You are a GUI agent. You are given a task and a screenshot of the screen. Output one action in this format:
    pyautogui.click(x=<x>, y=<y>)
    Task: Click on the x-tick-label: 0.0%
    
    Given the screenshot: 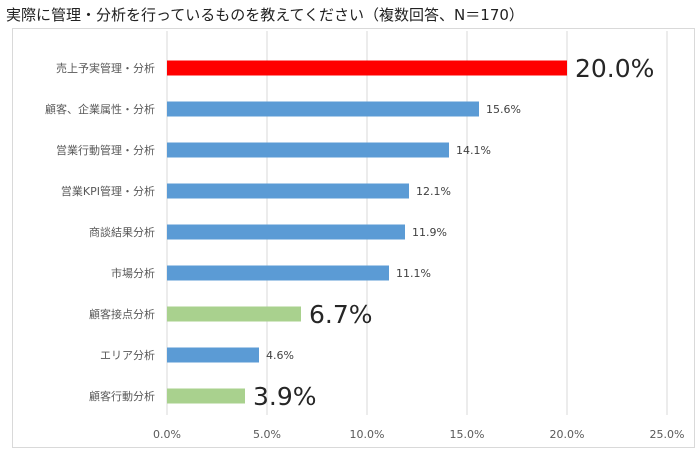 What is the action you would take?
    pyautogui.click(x=167, y=434)
    